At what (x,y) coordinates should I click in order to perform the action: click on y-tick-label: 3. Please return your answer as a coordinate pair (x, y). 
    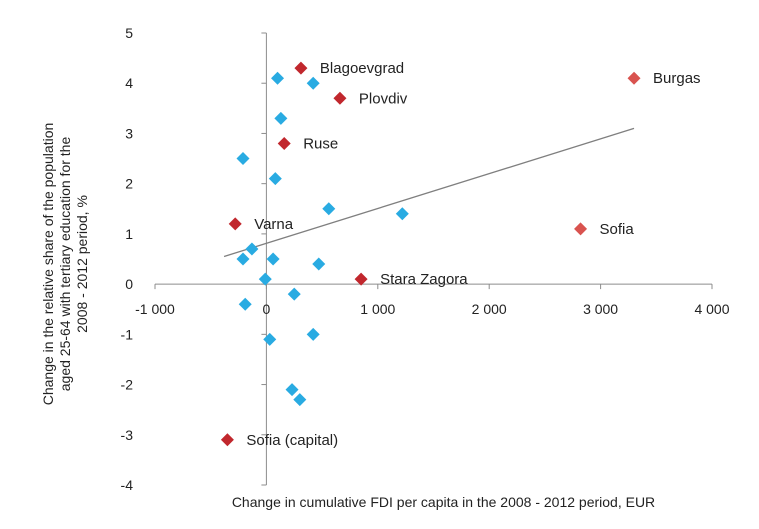
    Looking at the image, I should click on (129, 133).